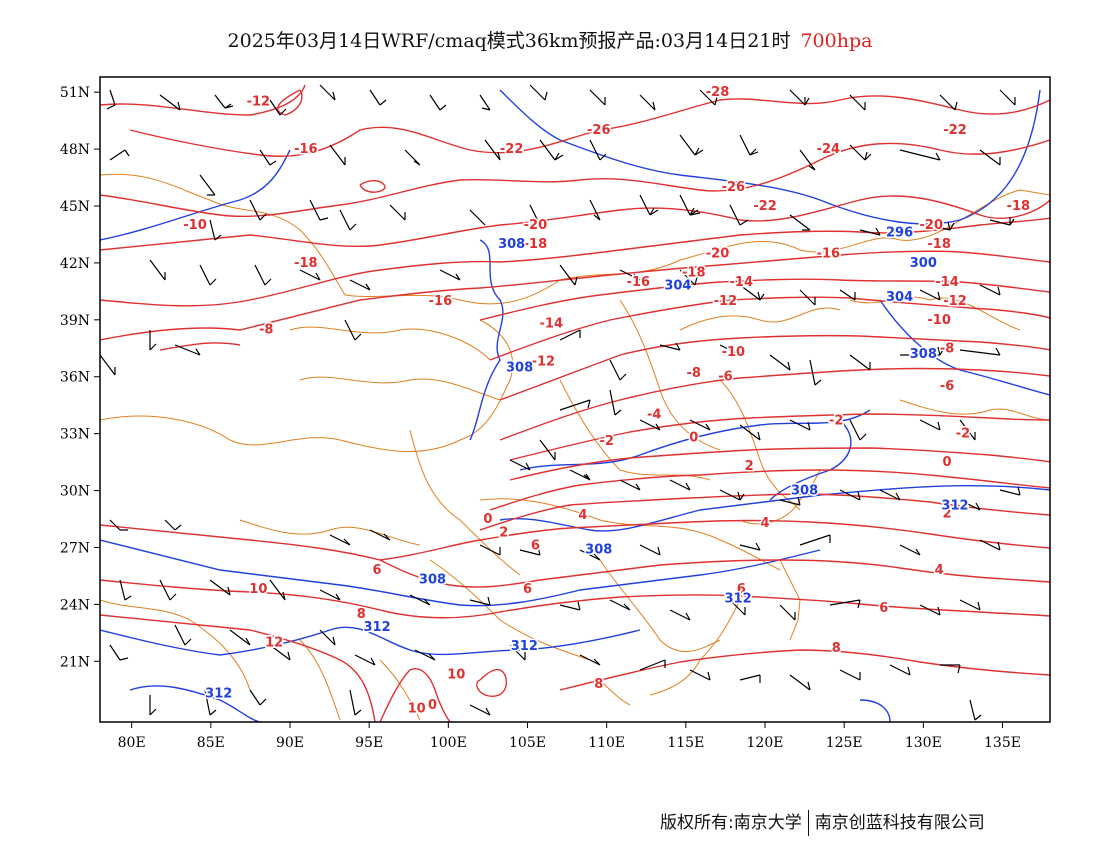  What do you see at coordinates (75, 548) in the screenshot?
I see `lat-tick-label: 27N` at bounding box center [75, 548].